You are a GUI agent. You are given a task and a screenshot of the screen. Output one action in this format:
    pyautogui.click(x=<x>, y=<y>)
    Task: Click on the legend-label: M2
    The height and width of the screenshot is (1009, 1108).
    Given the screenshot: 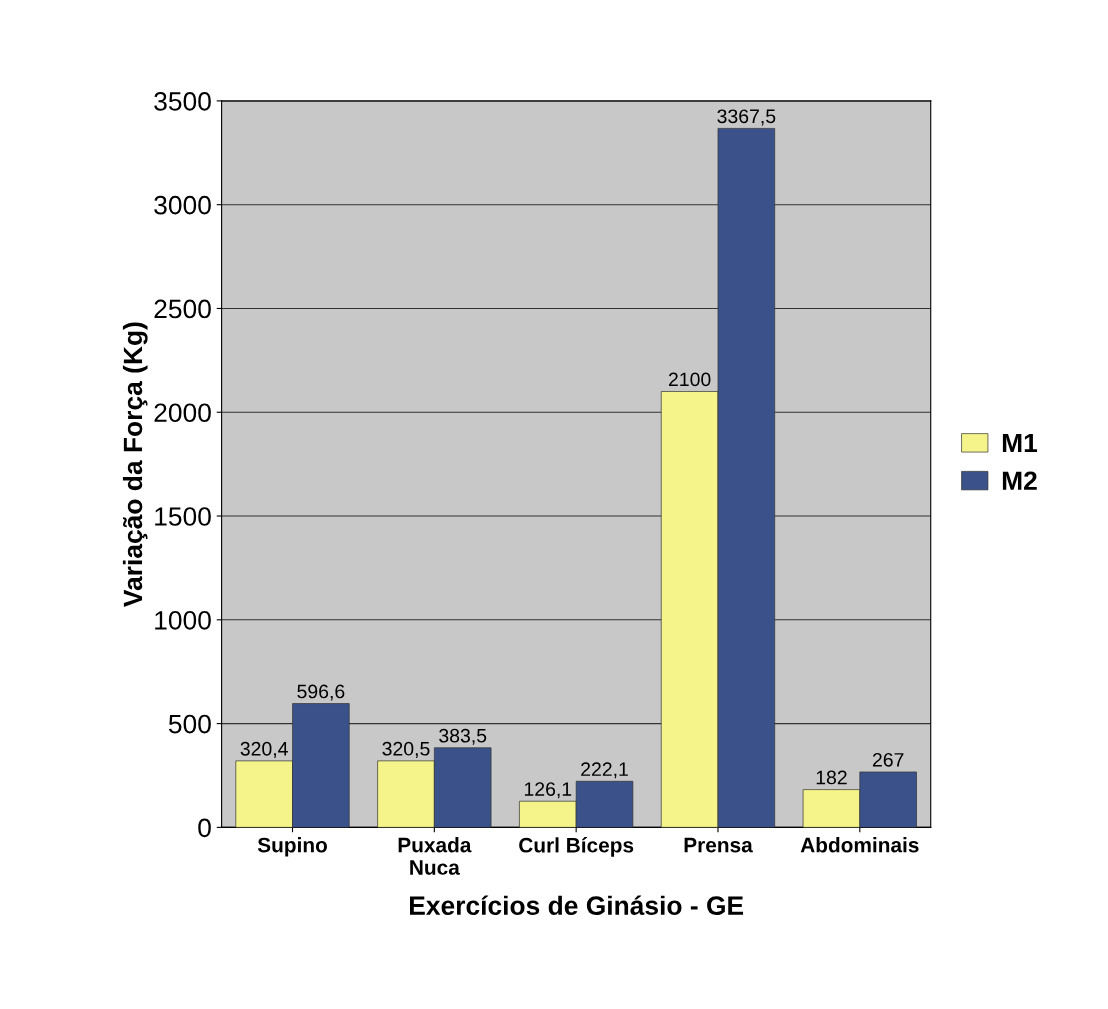 What is the action you would take?
    pyautogui.click(x=1019, y=480)
    